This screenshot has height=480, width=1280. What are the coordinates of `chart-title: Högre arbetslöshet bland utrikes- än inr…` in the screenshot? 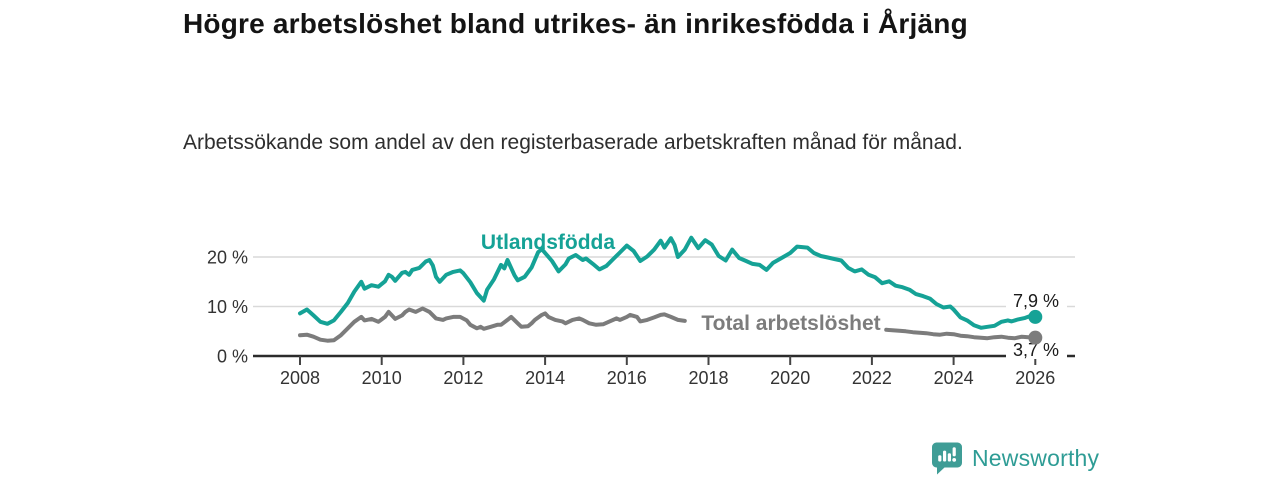 It's located at (575, 23).